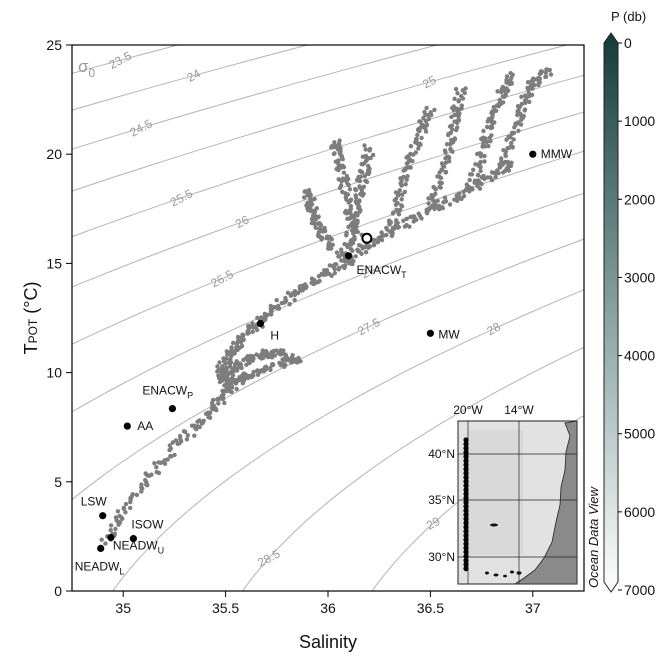 Image resolution: width=660 pixels, height=657 pixels. What do you see at coordinates (639, 121) in the screenshot?
I see `colorbar-tick-label: 1000` at bounding box center [639, 121].